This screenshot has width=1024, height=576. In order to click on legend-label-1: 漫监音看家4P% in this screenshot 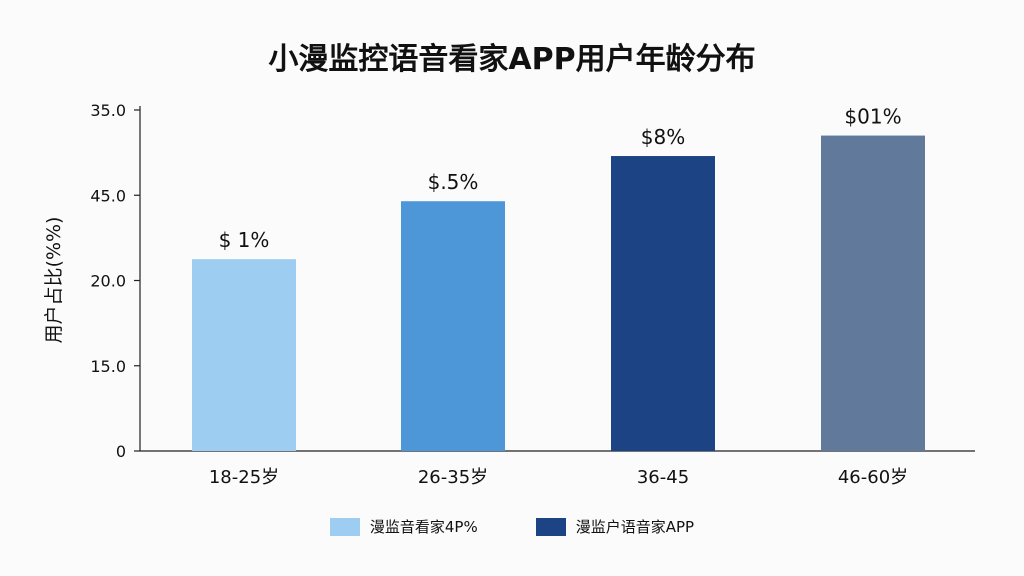, I will do `click(423, 527)`.